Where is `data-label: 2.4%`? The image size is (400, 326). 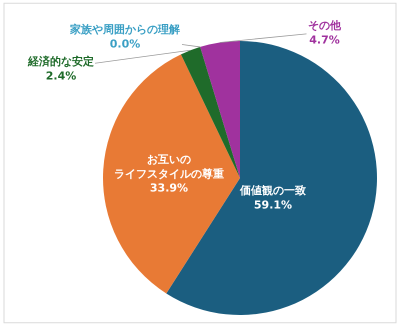
data-label: 2.4% is located at coordinates (61, 75).